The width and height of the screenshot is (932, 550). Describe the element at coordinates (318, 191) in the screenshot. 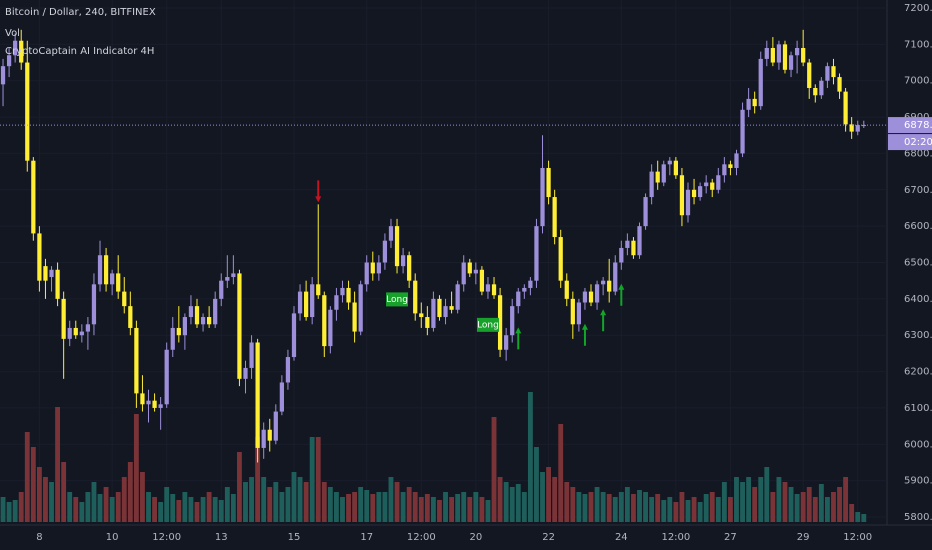

I see `short-arrow` at that location.